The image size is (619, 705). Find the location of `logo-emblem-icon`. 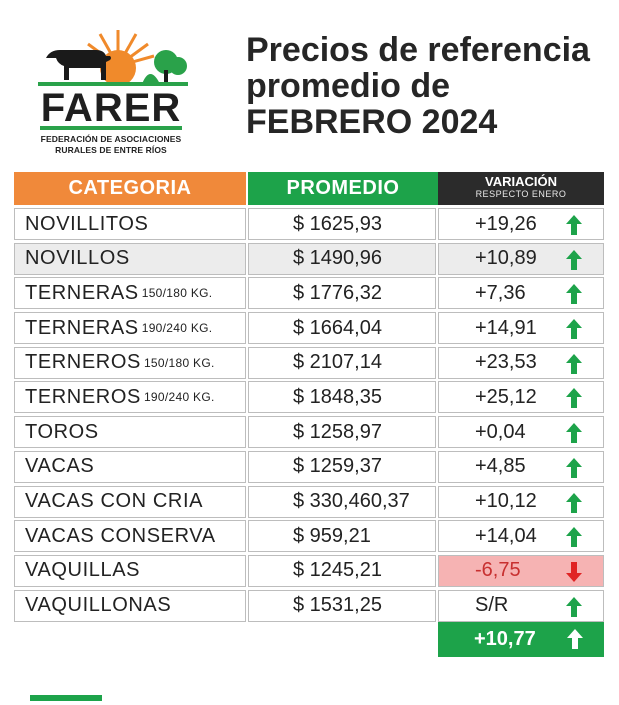

logo-emblem-icon is located at coordinates (113, 58).